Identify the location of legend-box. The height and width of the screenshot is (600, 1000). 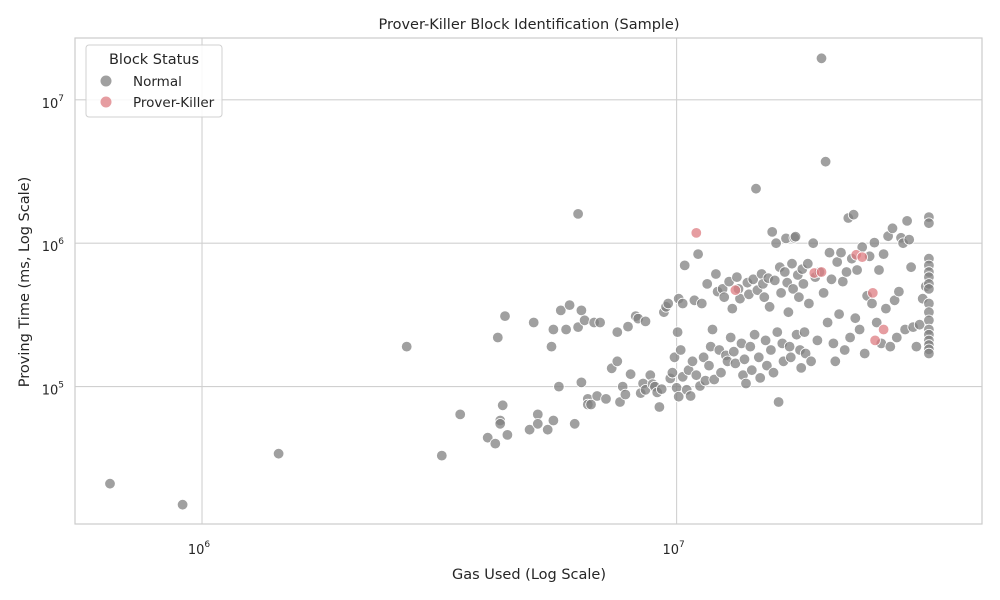
(154, 81).